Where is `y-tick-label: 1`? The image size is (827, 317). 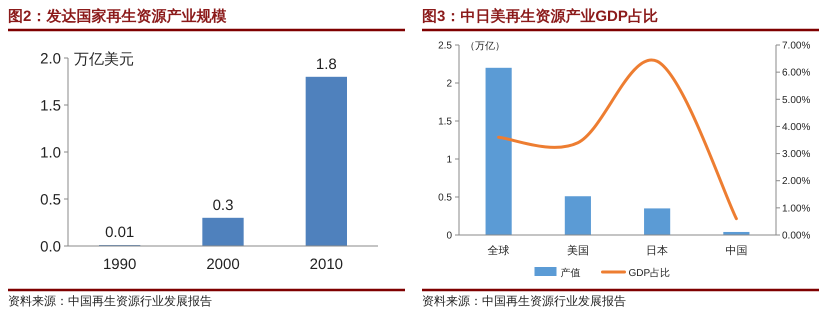 y-tick-label: 1 is located at coordinates (449, 160).